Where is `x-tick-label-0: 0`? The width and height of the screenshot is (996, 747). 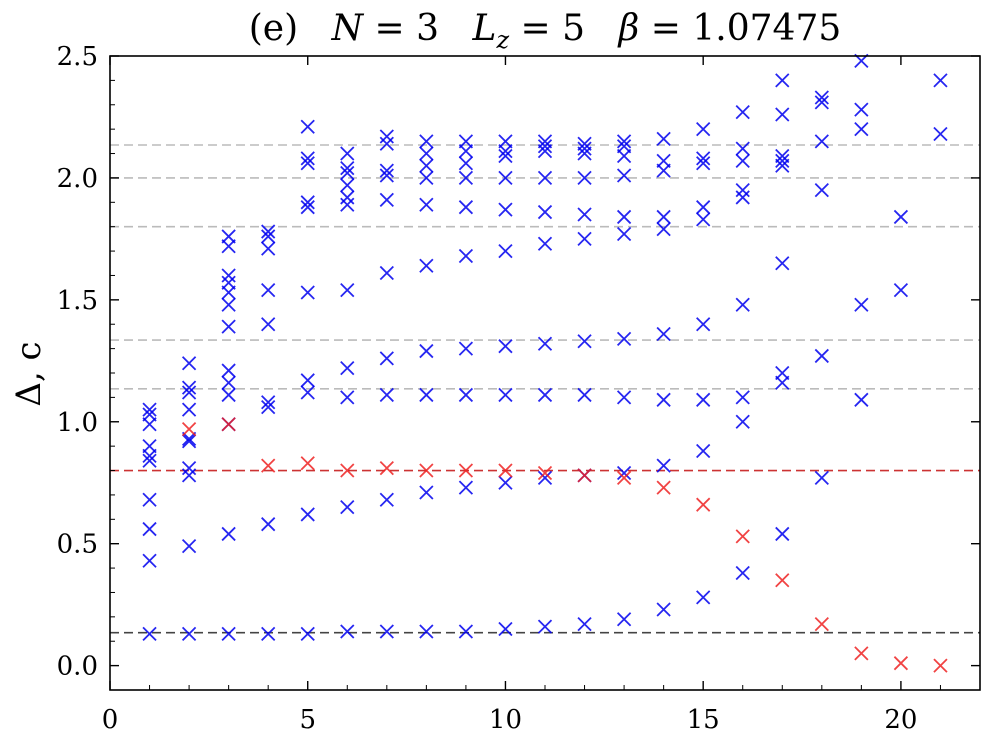
x-tick-label-0: 0 is located at coordinates (110, 720).